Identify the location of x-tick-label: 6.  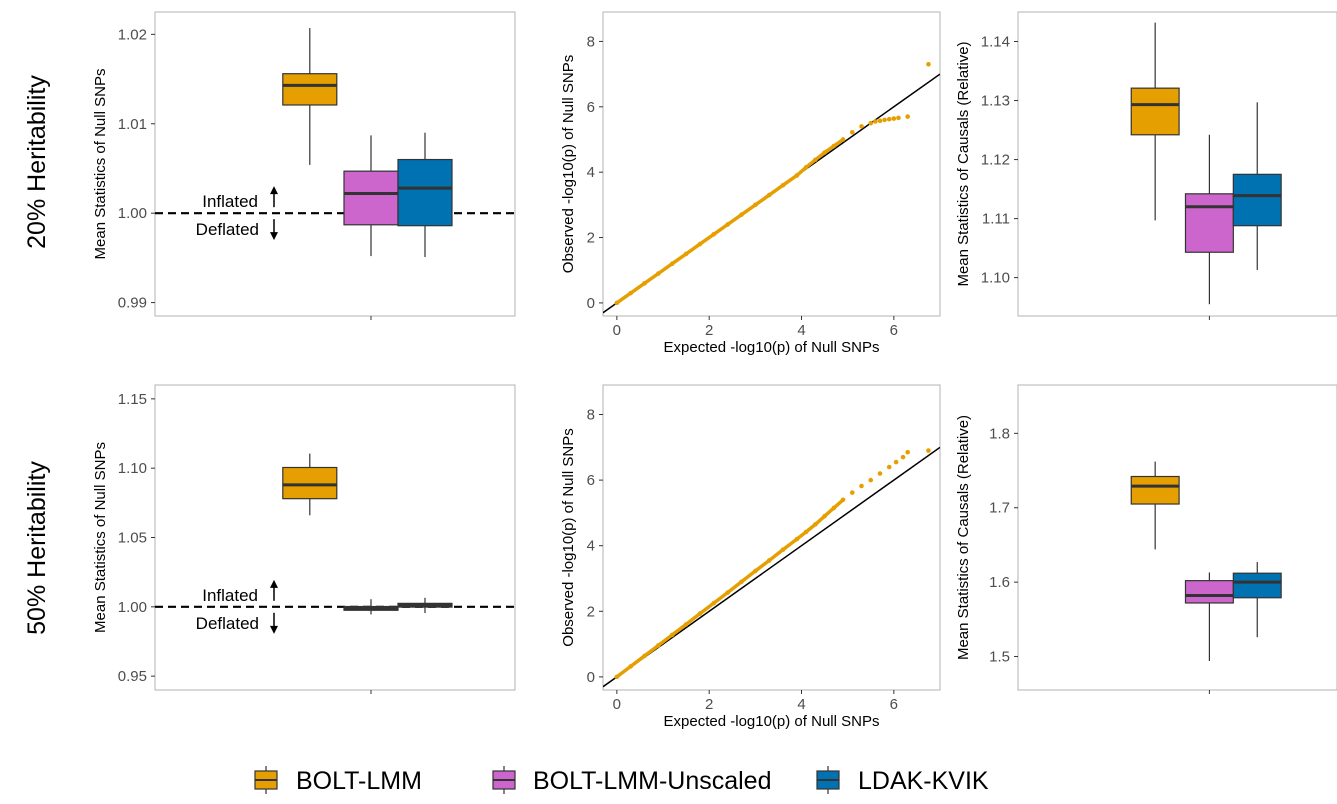
(894, 704).